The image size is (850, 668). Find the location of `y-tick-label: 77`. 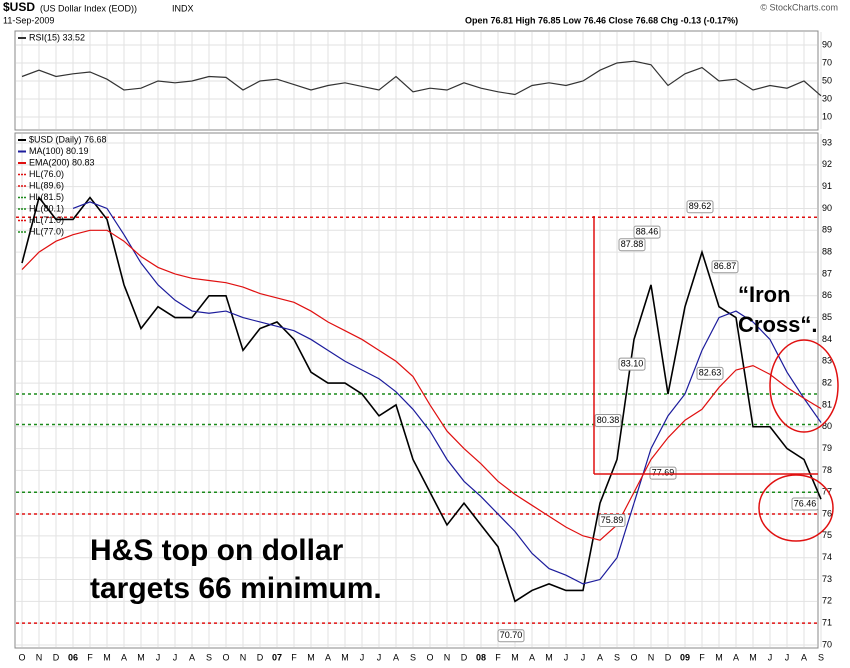

y-tick-label: 77 is located at coordinates (827, 492).